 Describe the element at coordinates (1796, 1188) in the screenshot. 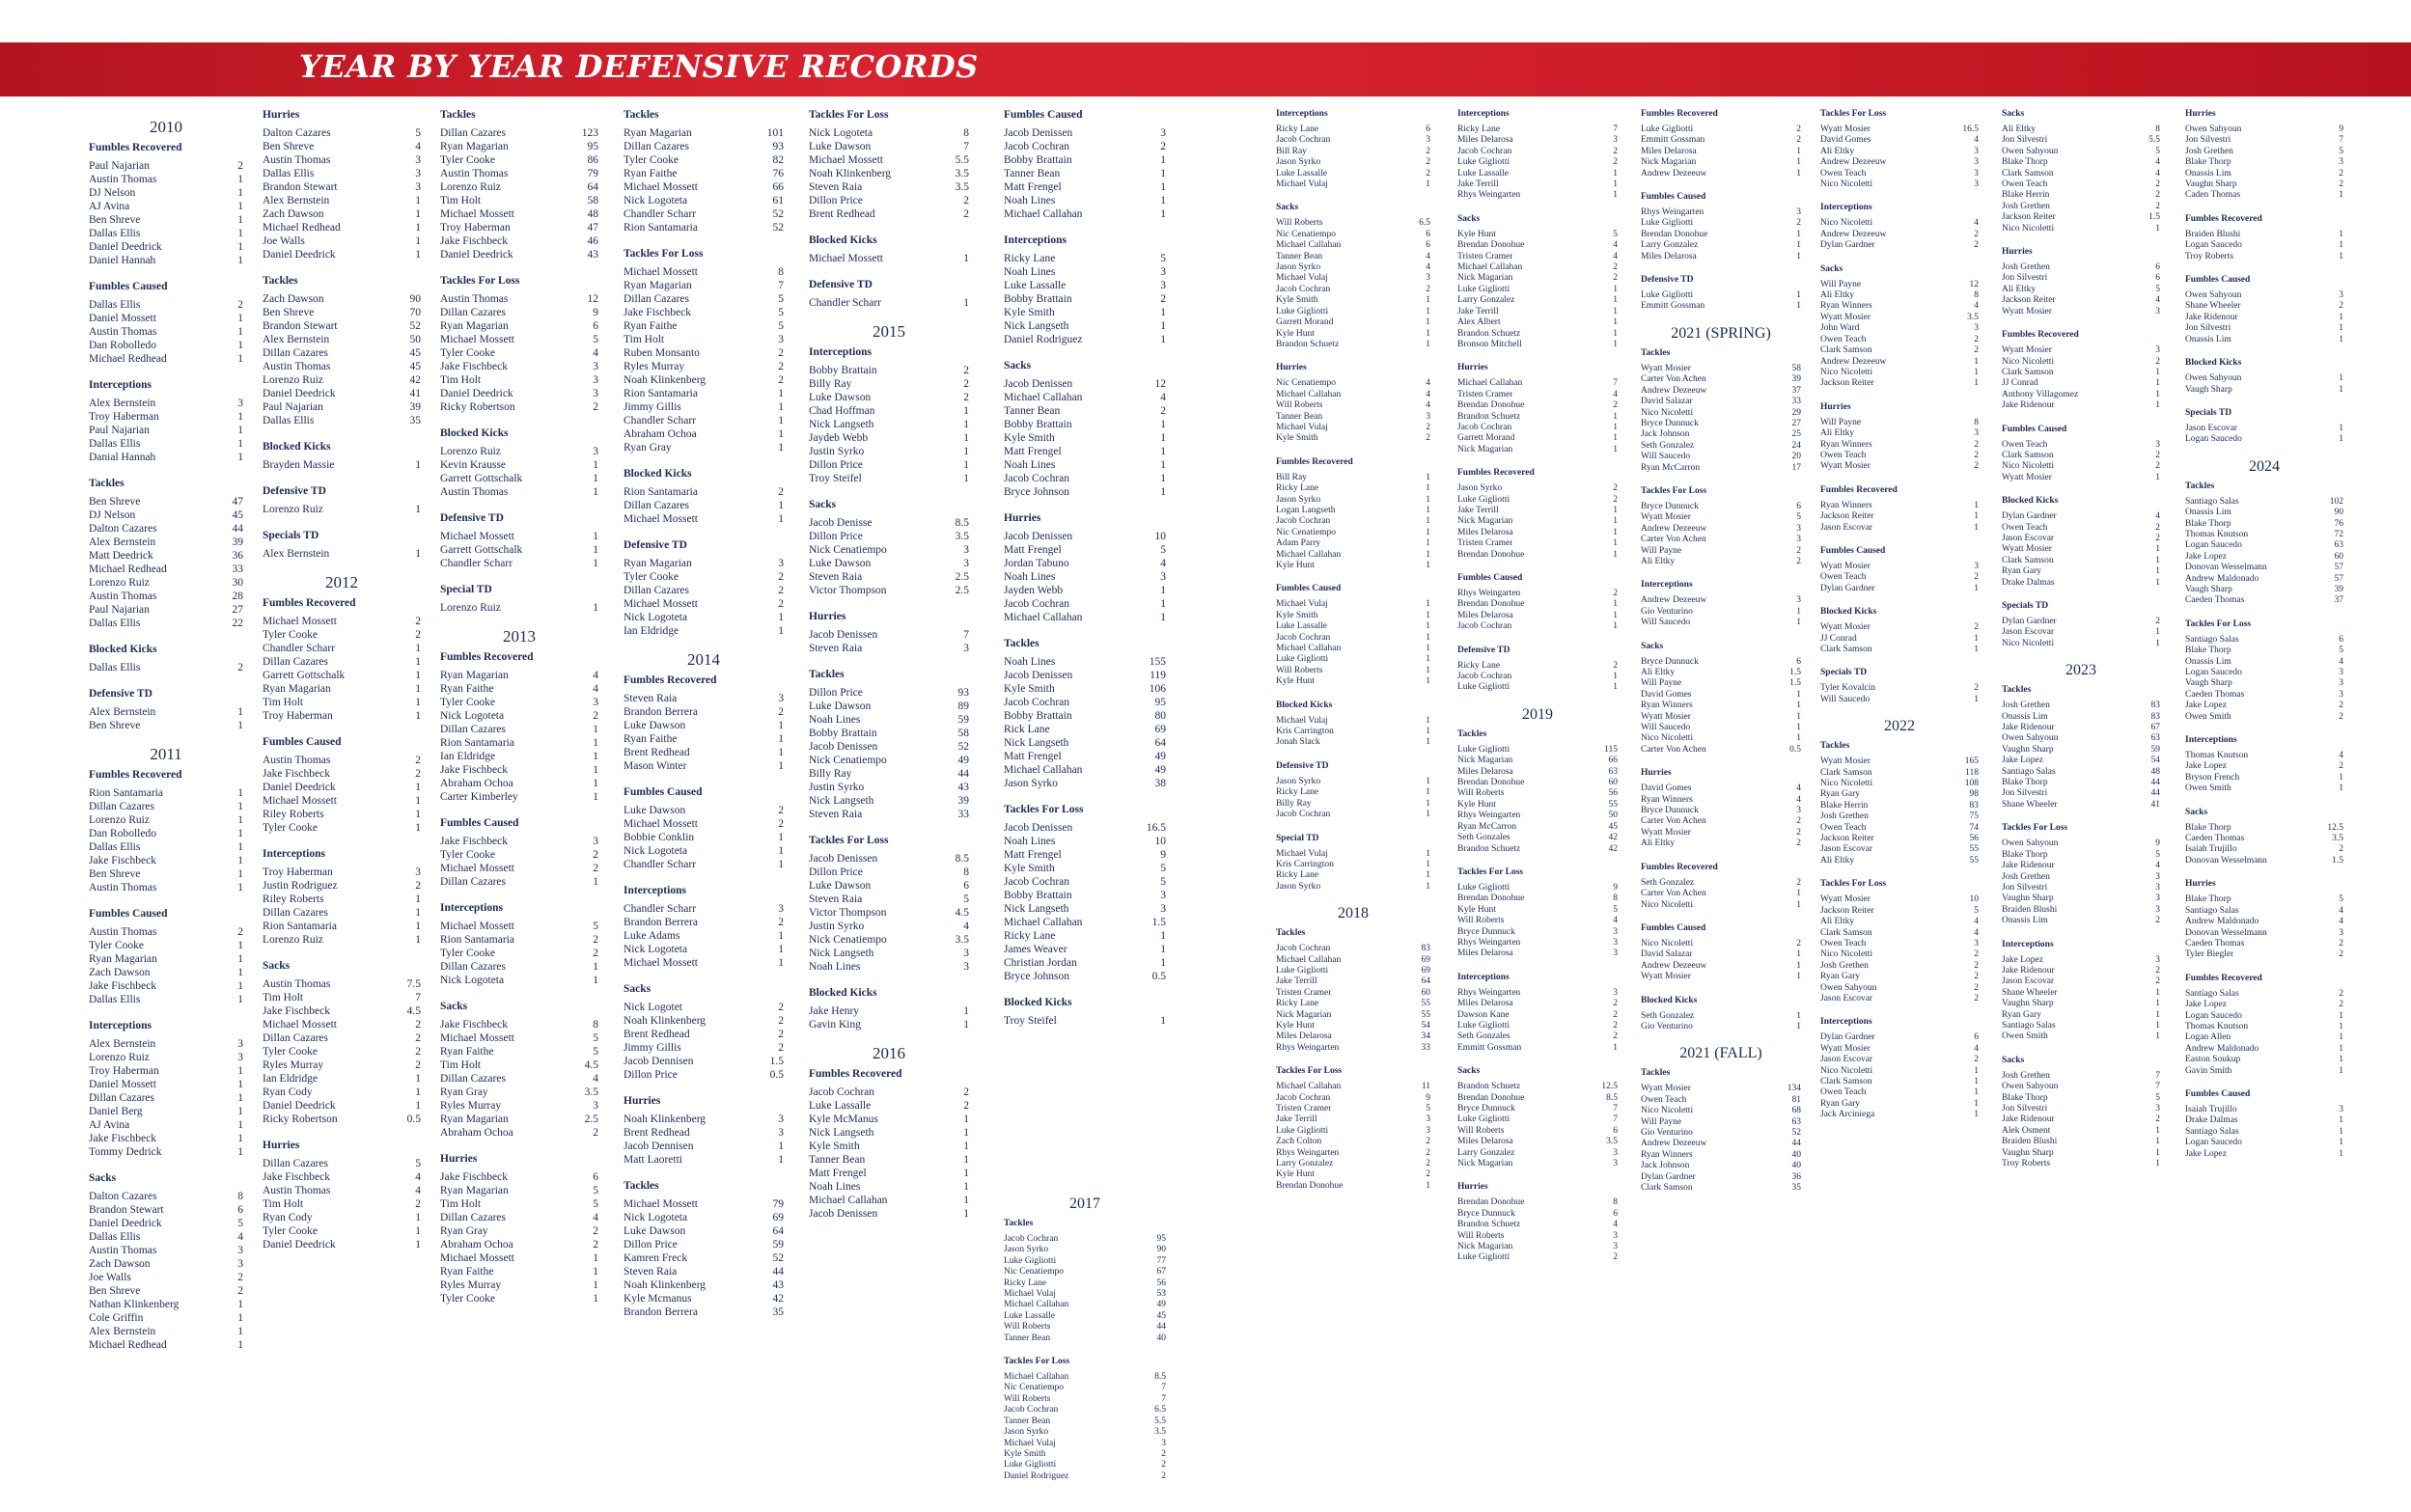

I see `stat-value: 35` at that location.